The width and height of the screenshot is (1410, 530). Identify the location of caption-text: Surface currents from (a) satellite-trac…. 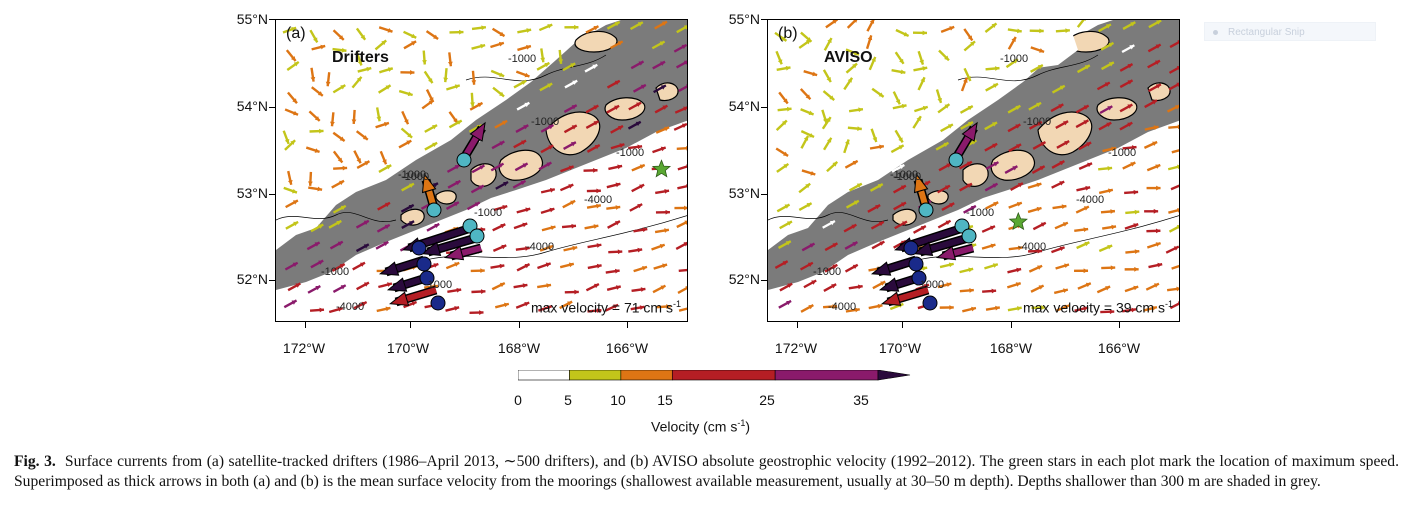
(706, 471).